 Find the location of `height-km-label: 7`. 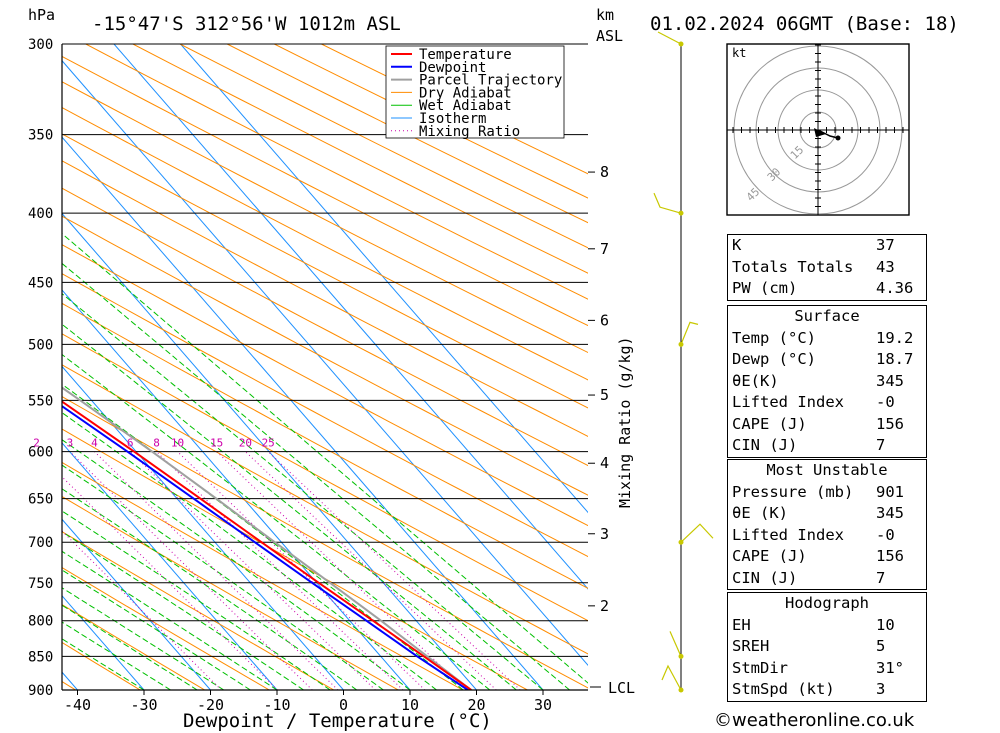

height-km-label: 7 is located at coordinates (604, 249).